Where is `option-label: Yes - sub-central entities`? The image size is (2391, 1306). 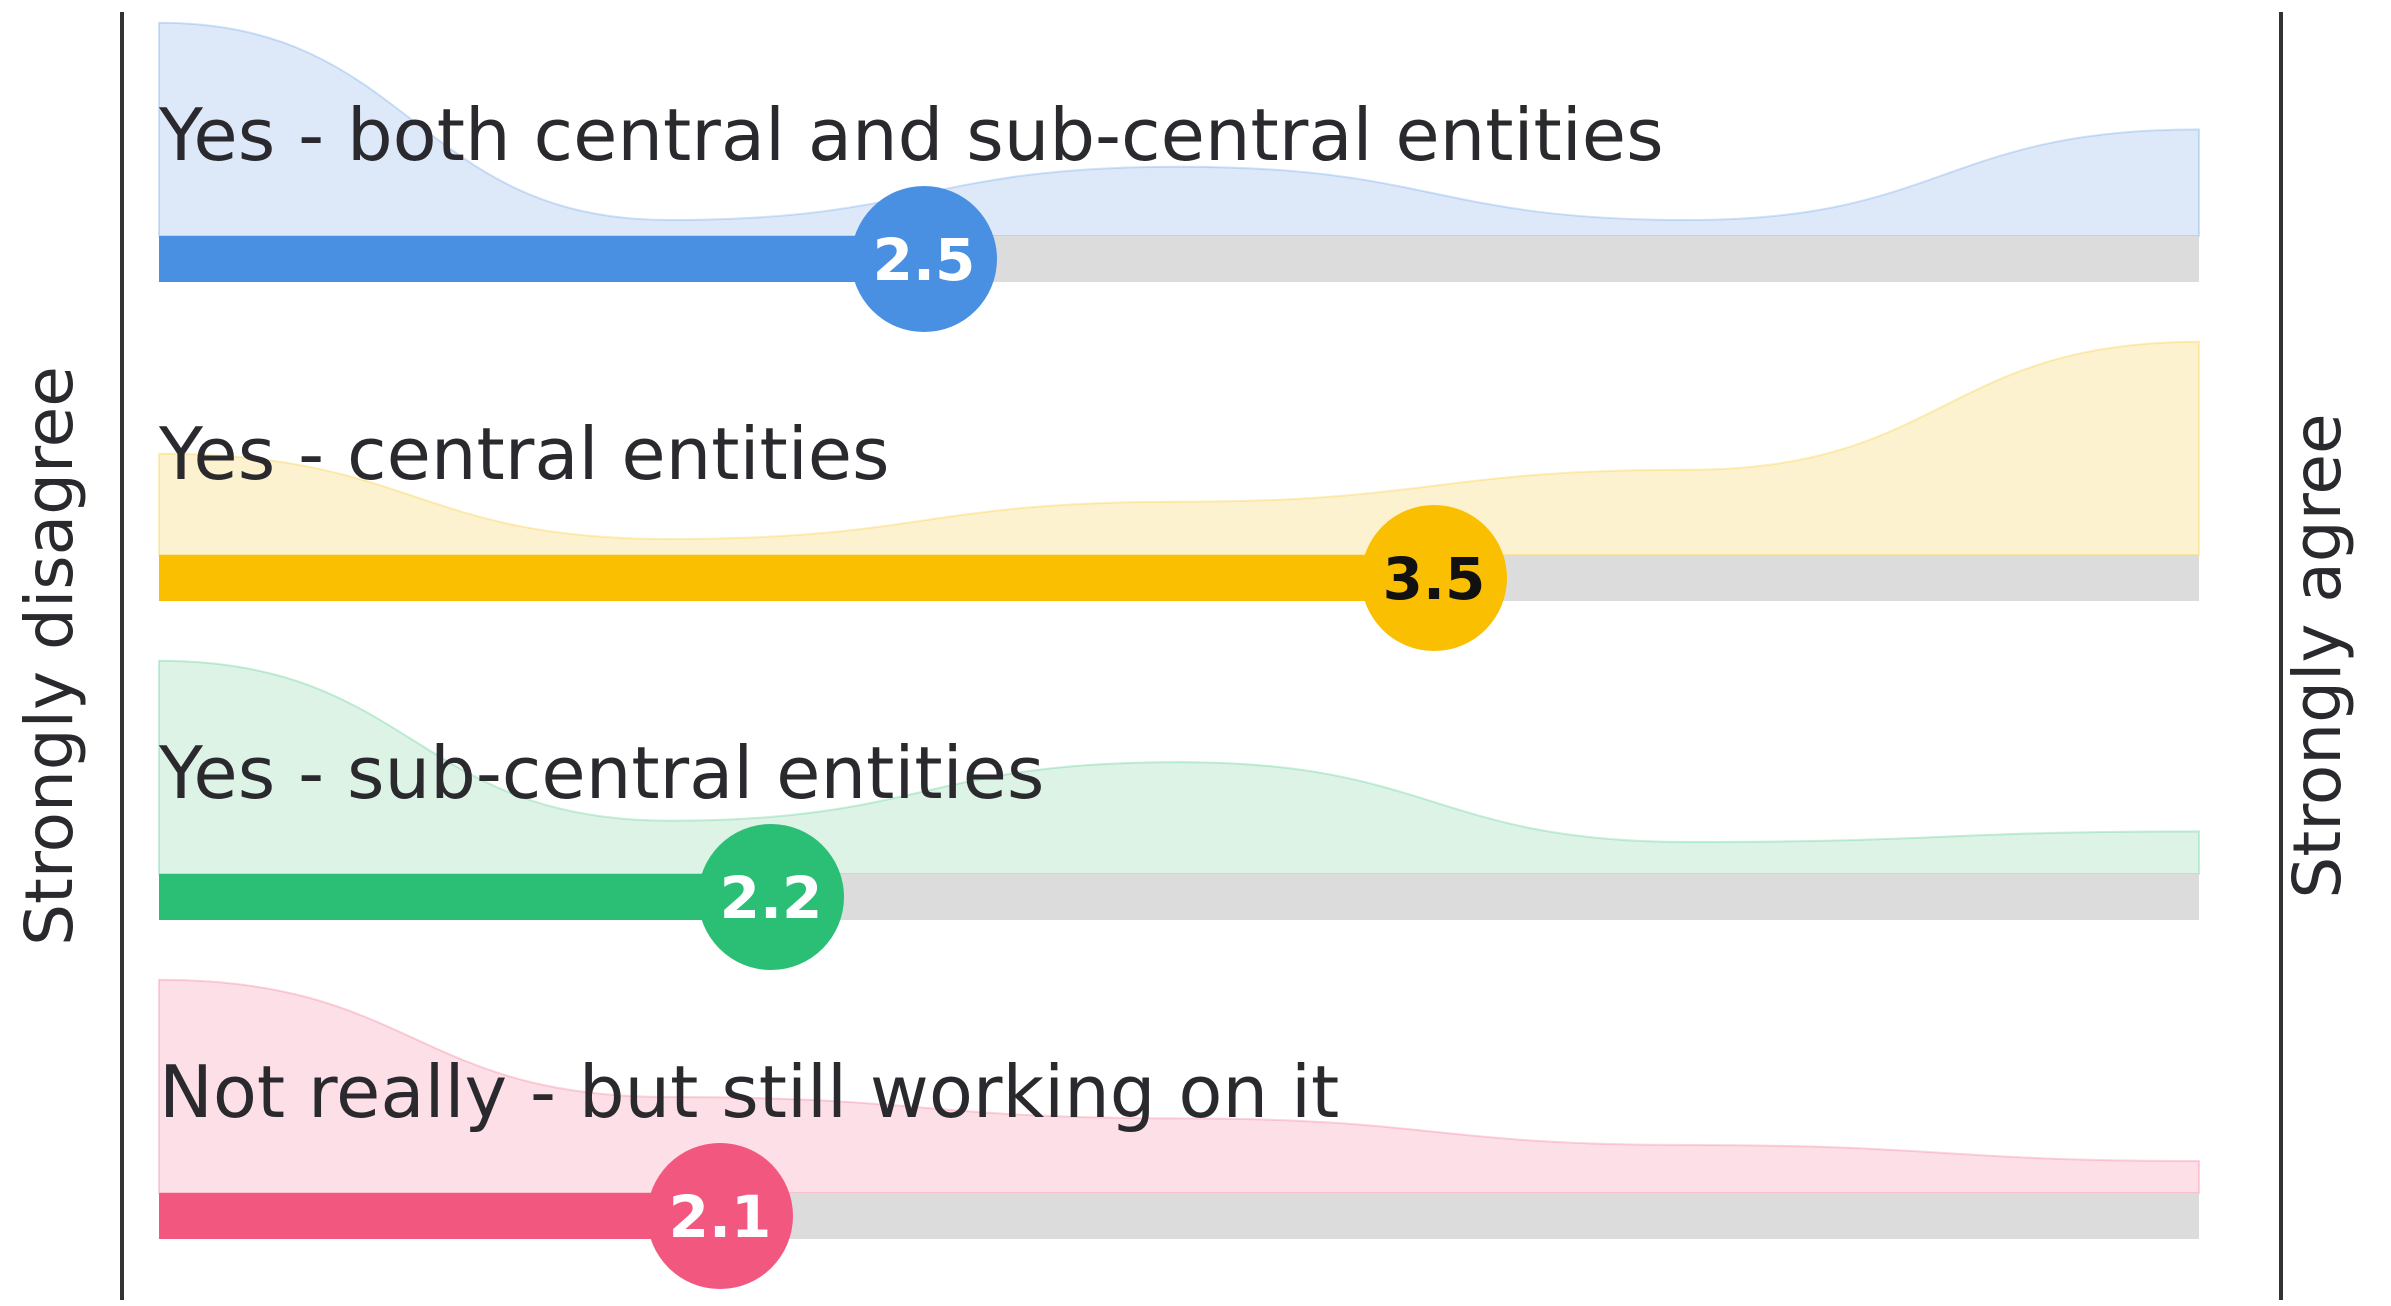
option-label: Yes - sub-central entities is located at coordinates (601, 773).